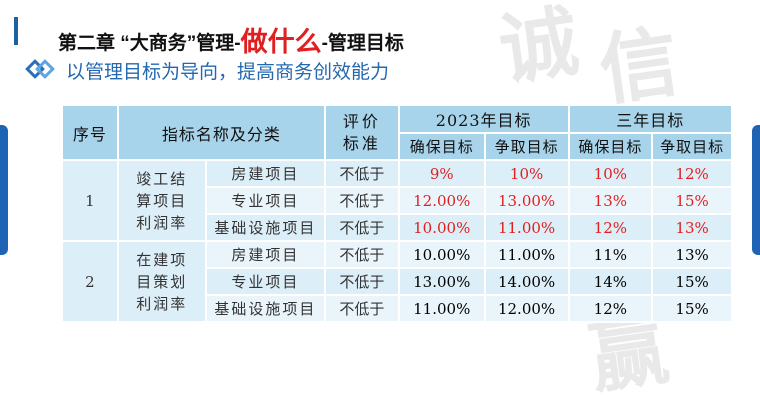 The height and width of the screenshot is (419, 760). Describe the element at coordinates (526, 146) in the screenshot. I see `header-2023-strive: 争取目标` at that location.